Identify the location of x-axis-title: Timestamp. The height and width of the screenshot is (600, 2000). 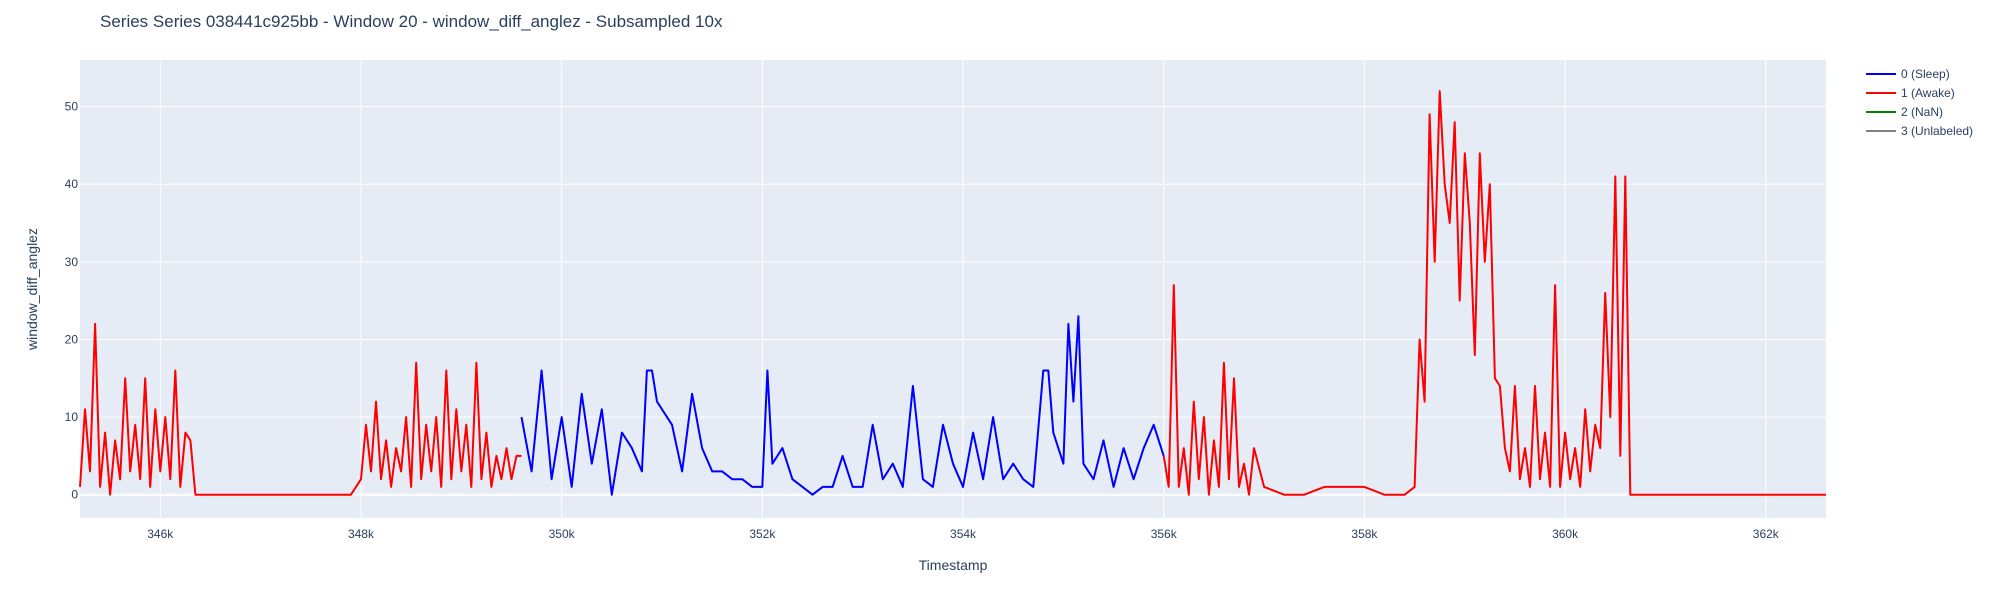
(953, 565).